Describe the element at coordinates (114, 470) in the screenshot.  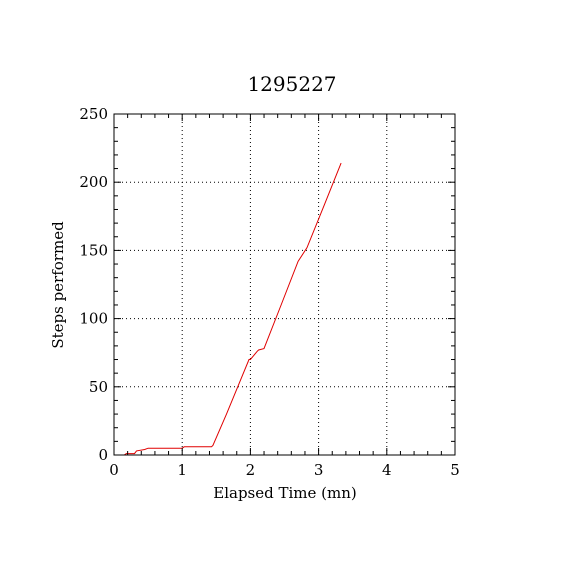
I see `x-tick-label: 0` at that location.